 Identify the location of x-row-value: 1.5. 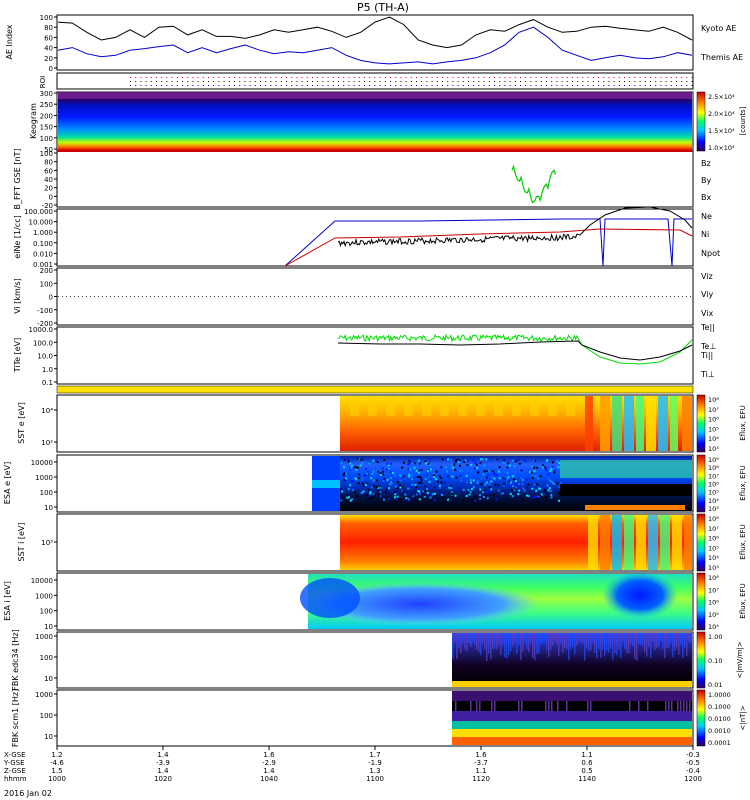
(56, 771).